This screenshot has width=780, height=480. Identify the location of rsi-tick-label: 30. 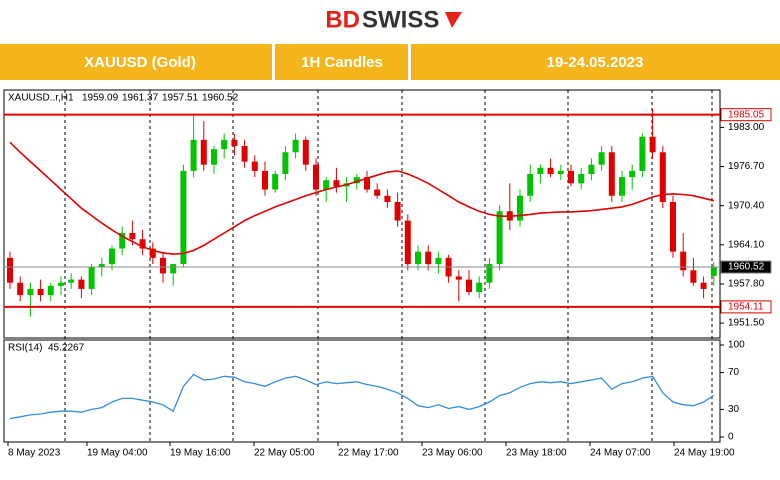
(734, 409).